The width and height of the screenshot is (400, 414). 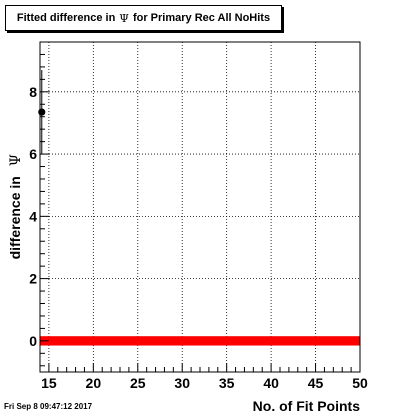 I want to click on zero-band, so click(x=200, y=341).